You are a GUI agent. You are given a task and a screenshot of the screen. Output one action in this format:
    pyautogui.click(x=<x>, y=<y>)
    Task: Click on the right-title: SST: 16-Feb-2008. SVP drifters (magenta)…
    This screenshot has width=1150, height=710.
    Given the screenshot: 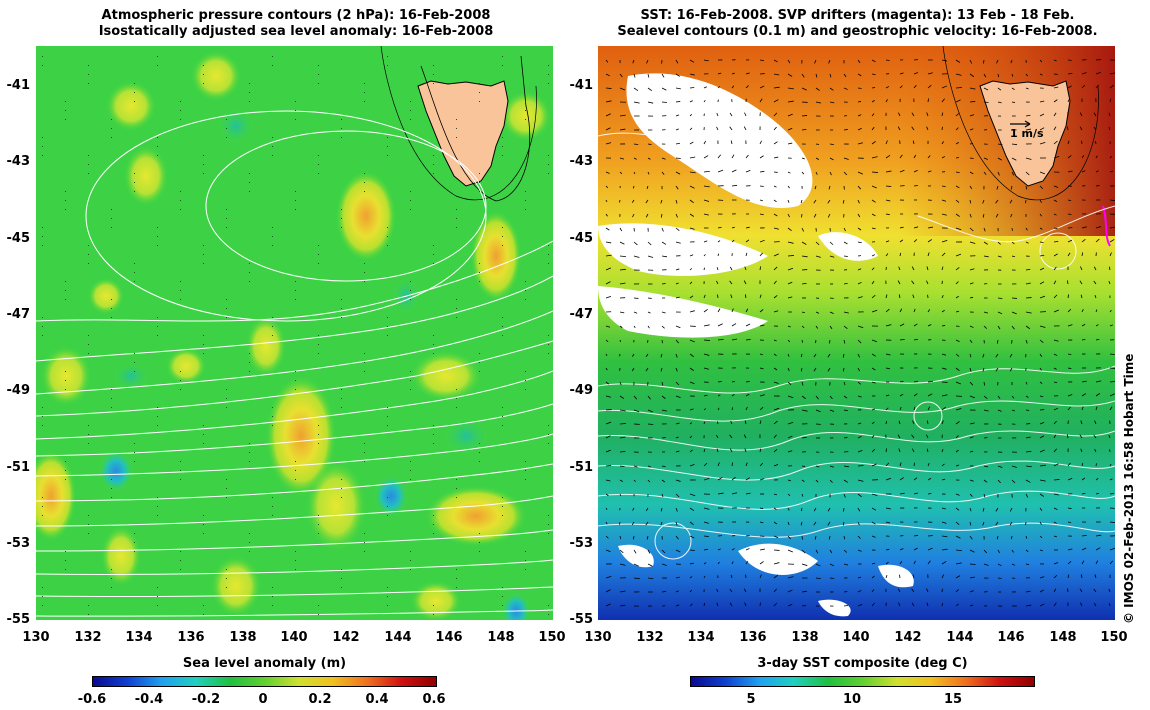 What is the action you would take?
    pyautogui.click(x=857, y=24)
    